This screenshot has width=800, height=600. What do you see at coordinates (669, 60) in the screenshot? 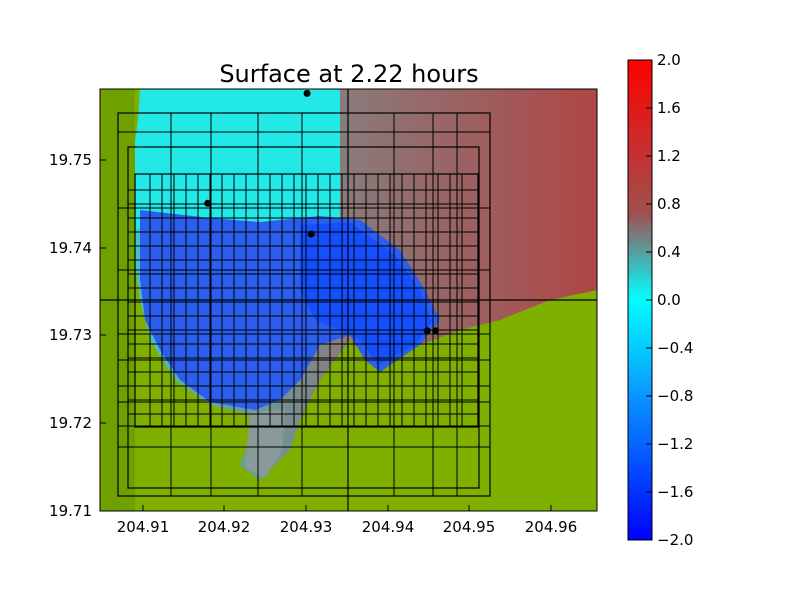
I see `colorbar-tick-label: 2.0` at bounding box center [669, 60].